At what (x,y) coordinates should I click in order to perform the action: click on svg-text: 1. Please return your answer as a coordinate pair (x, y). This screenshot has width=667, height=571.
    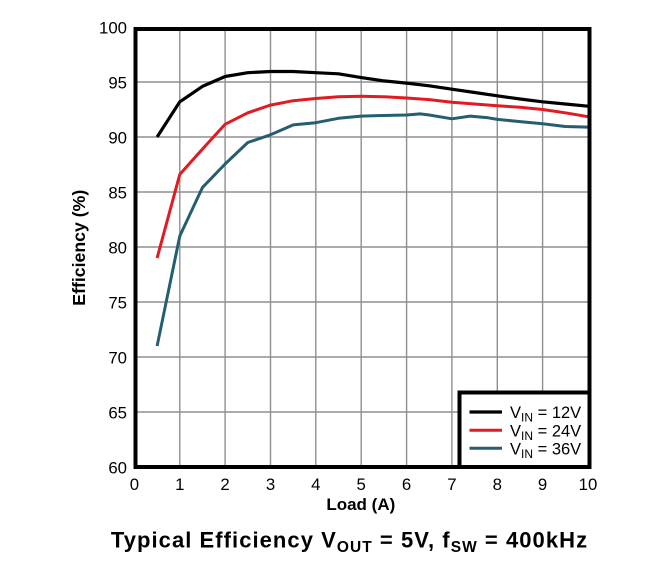
    Looking at the image, I should click on (179, 484).